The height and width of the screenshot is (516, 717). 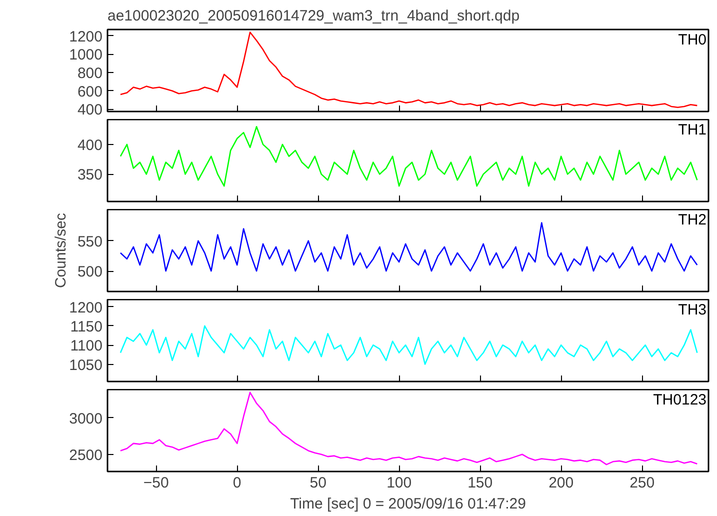 I want to click on x-tick-label: 150, so click(x=480, y=483).